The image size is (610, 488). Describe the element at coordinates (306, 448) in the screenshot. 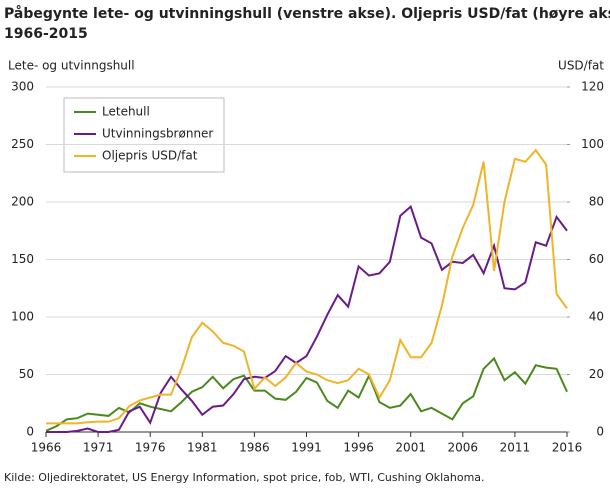

I see `x-tick-label: 1991` at that location.